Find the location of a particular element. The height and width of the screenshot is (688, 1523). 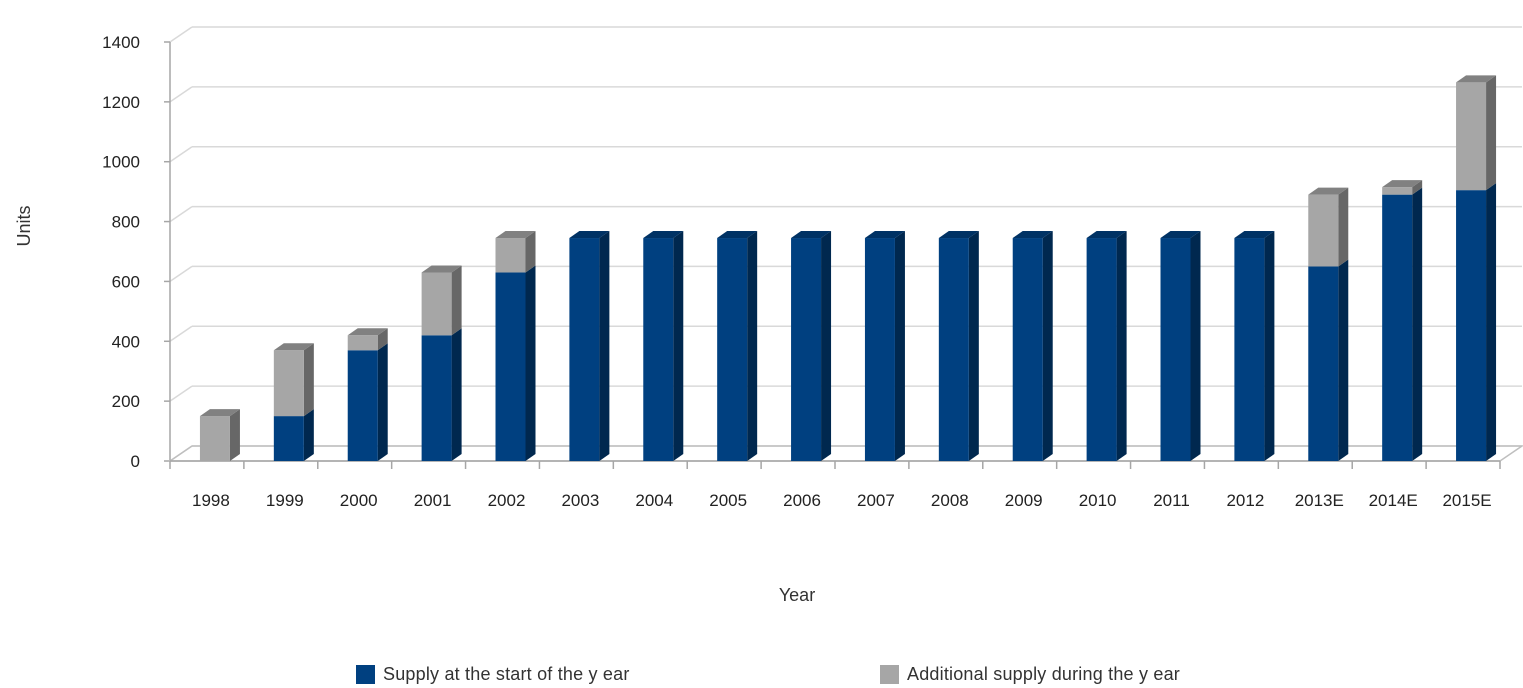

y-tick-labels: 0 200 400 600 800 1000 1200 1400 is located at coordinates (121, 252).